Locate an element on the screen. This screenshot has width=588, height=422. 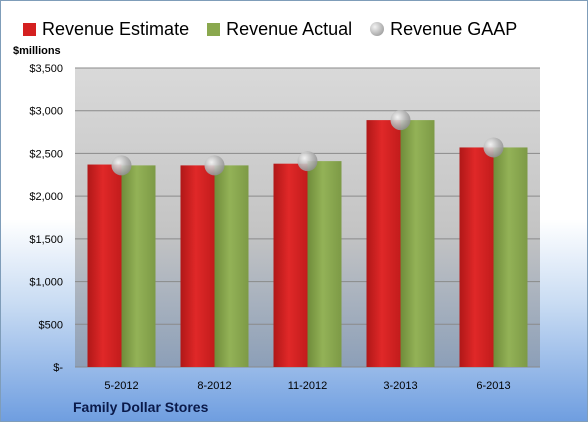
x-tick-label: 11-2012 is located at coordinates (308, 386).